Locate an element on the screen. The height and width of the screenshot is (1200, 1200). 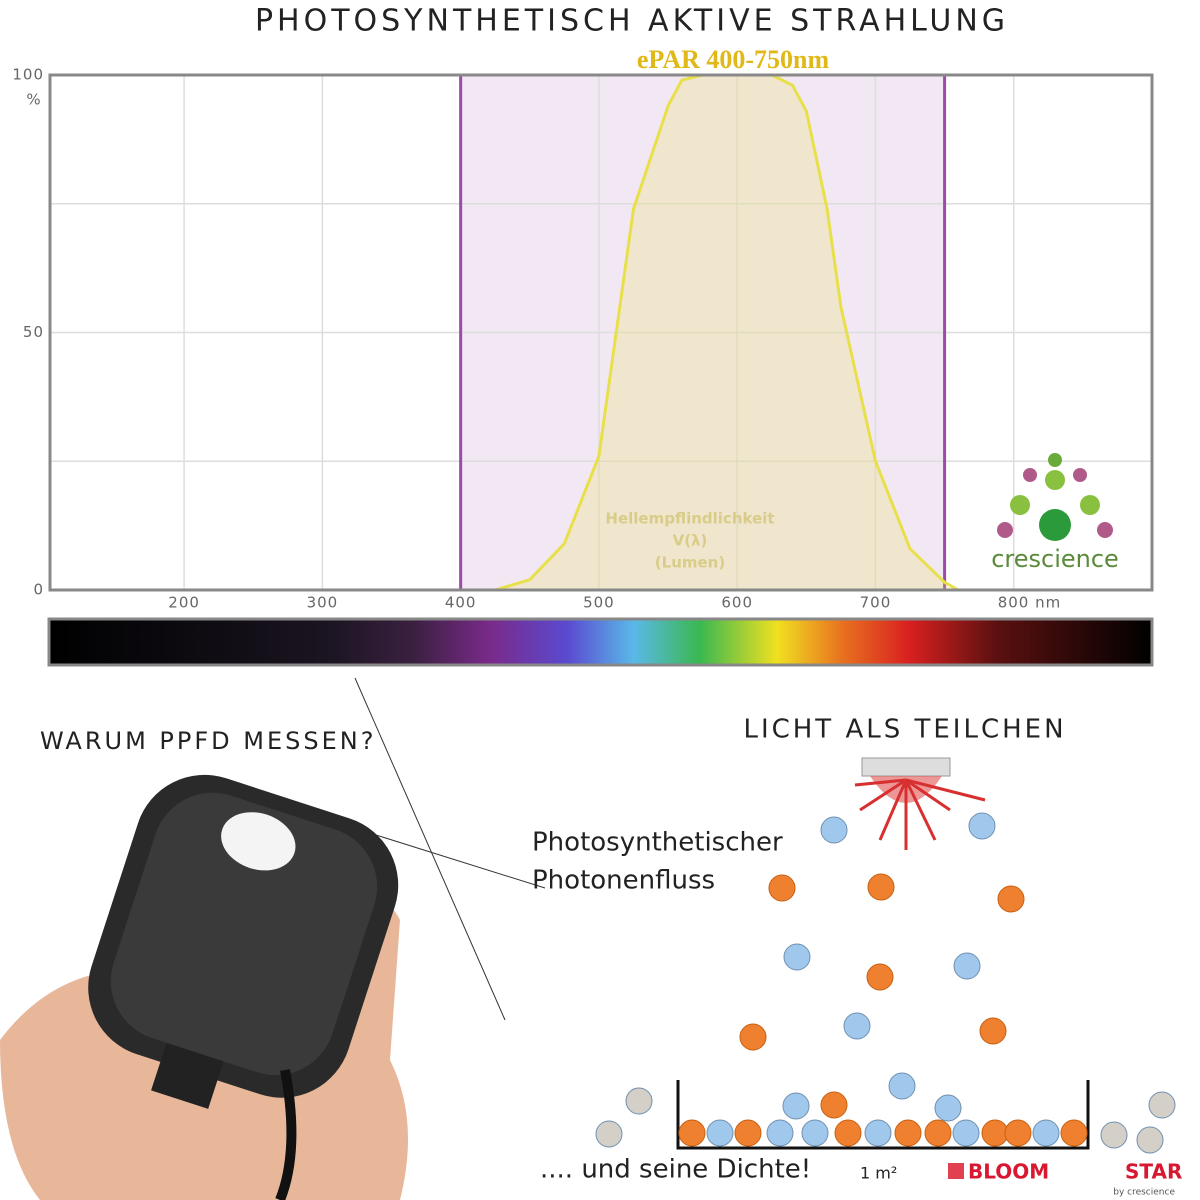
logo-text: crescience is located at coordinates (1055, 559).